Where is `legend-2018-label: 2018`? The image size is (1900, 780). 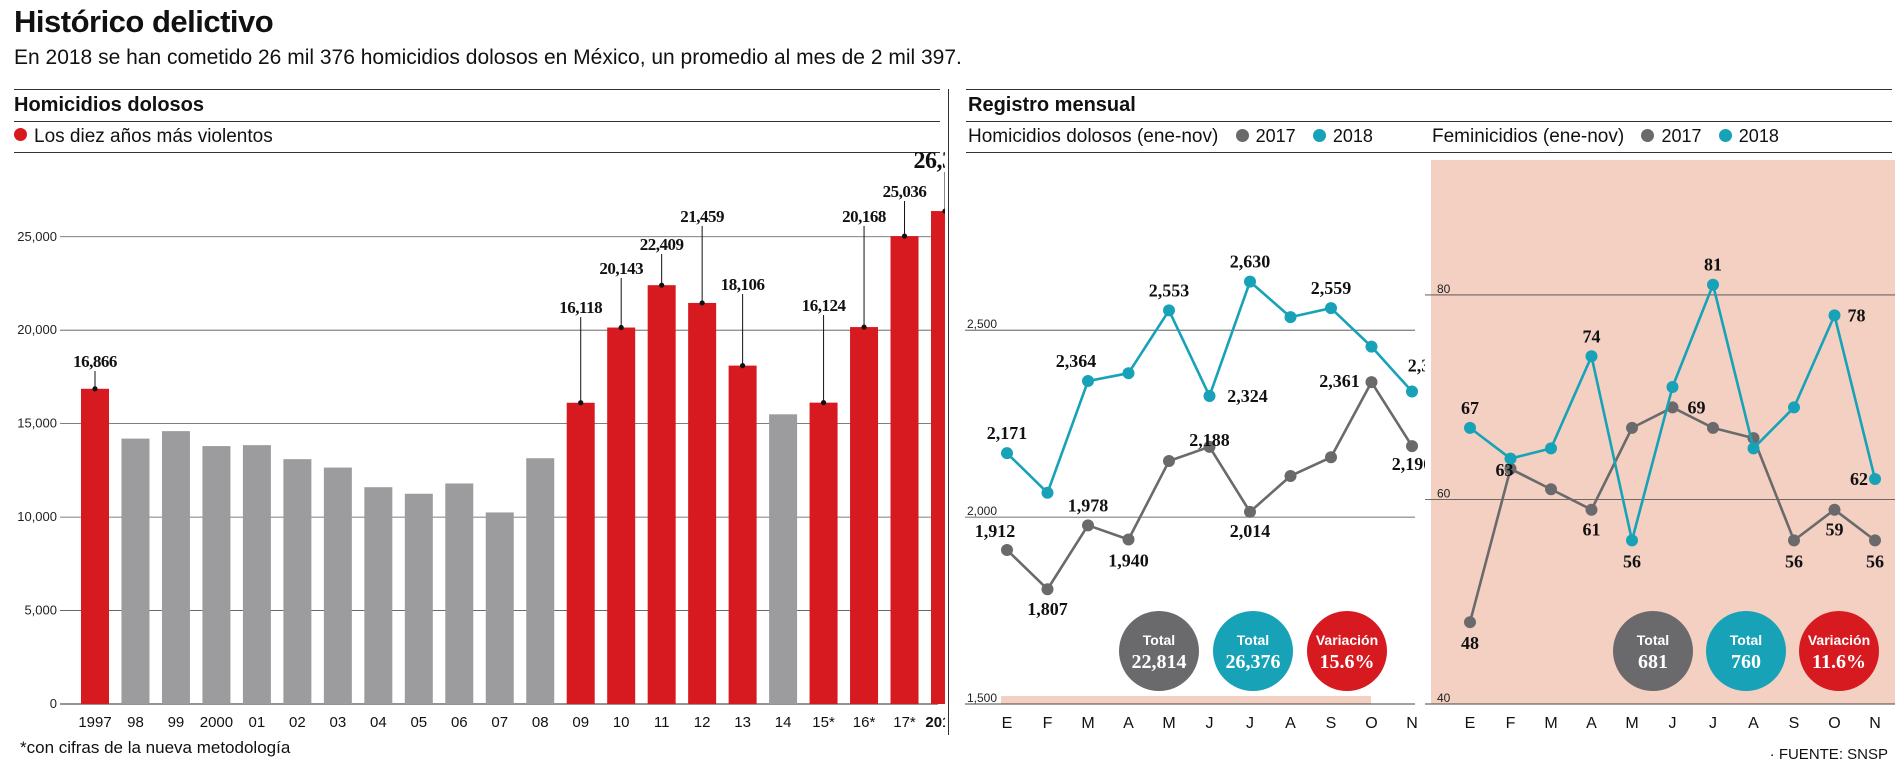 legend-2018-label: 2018 is located at coordinates (1352, 136).